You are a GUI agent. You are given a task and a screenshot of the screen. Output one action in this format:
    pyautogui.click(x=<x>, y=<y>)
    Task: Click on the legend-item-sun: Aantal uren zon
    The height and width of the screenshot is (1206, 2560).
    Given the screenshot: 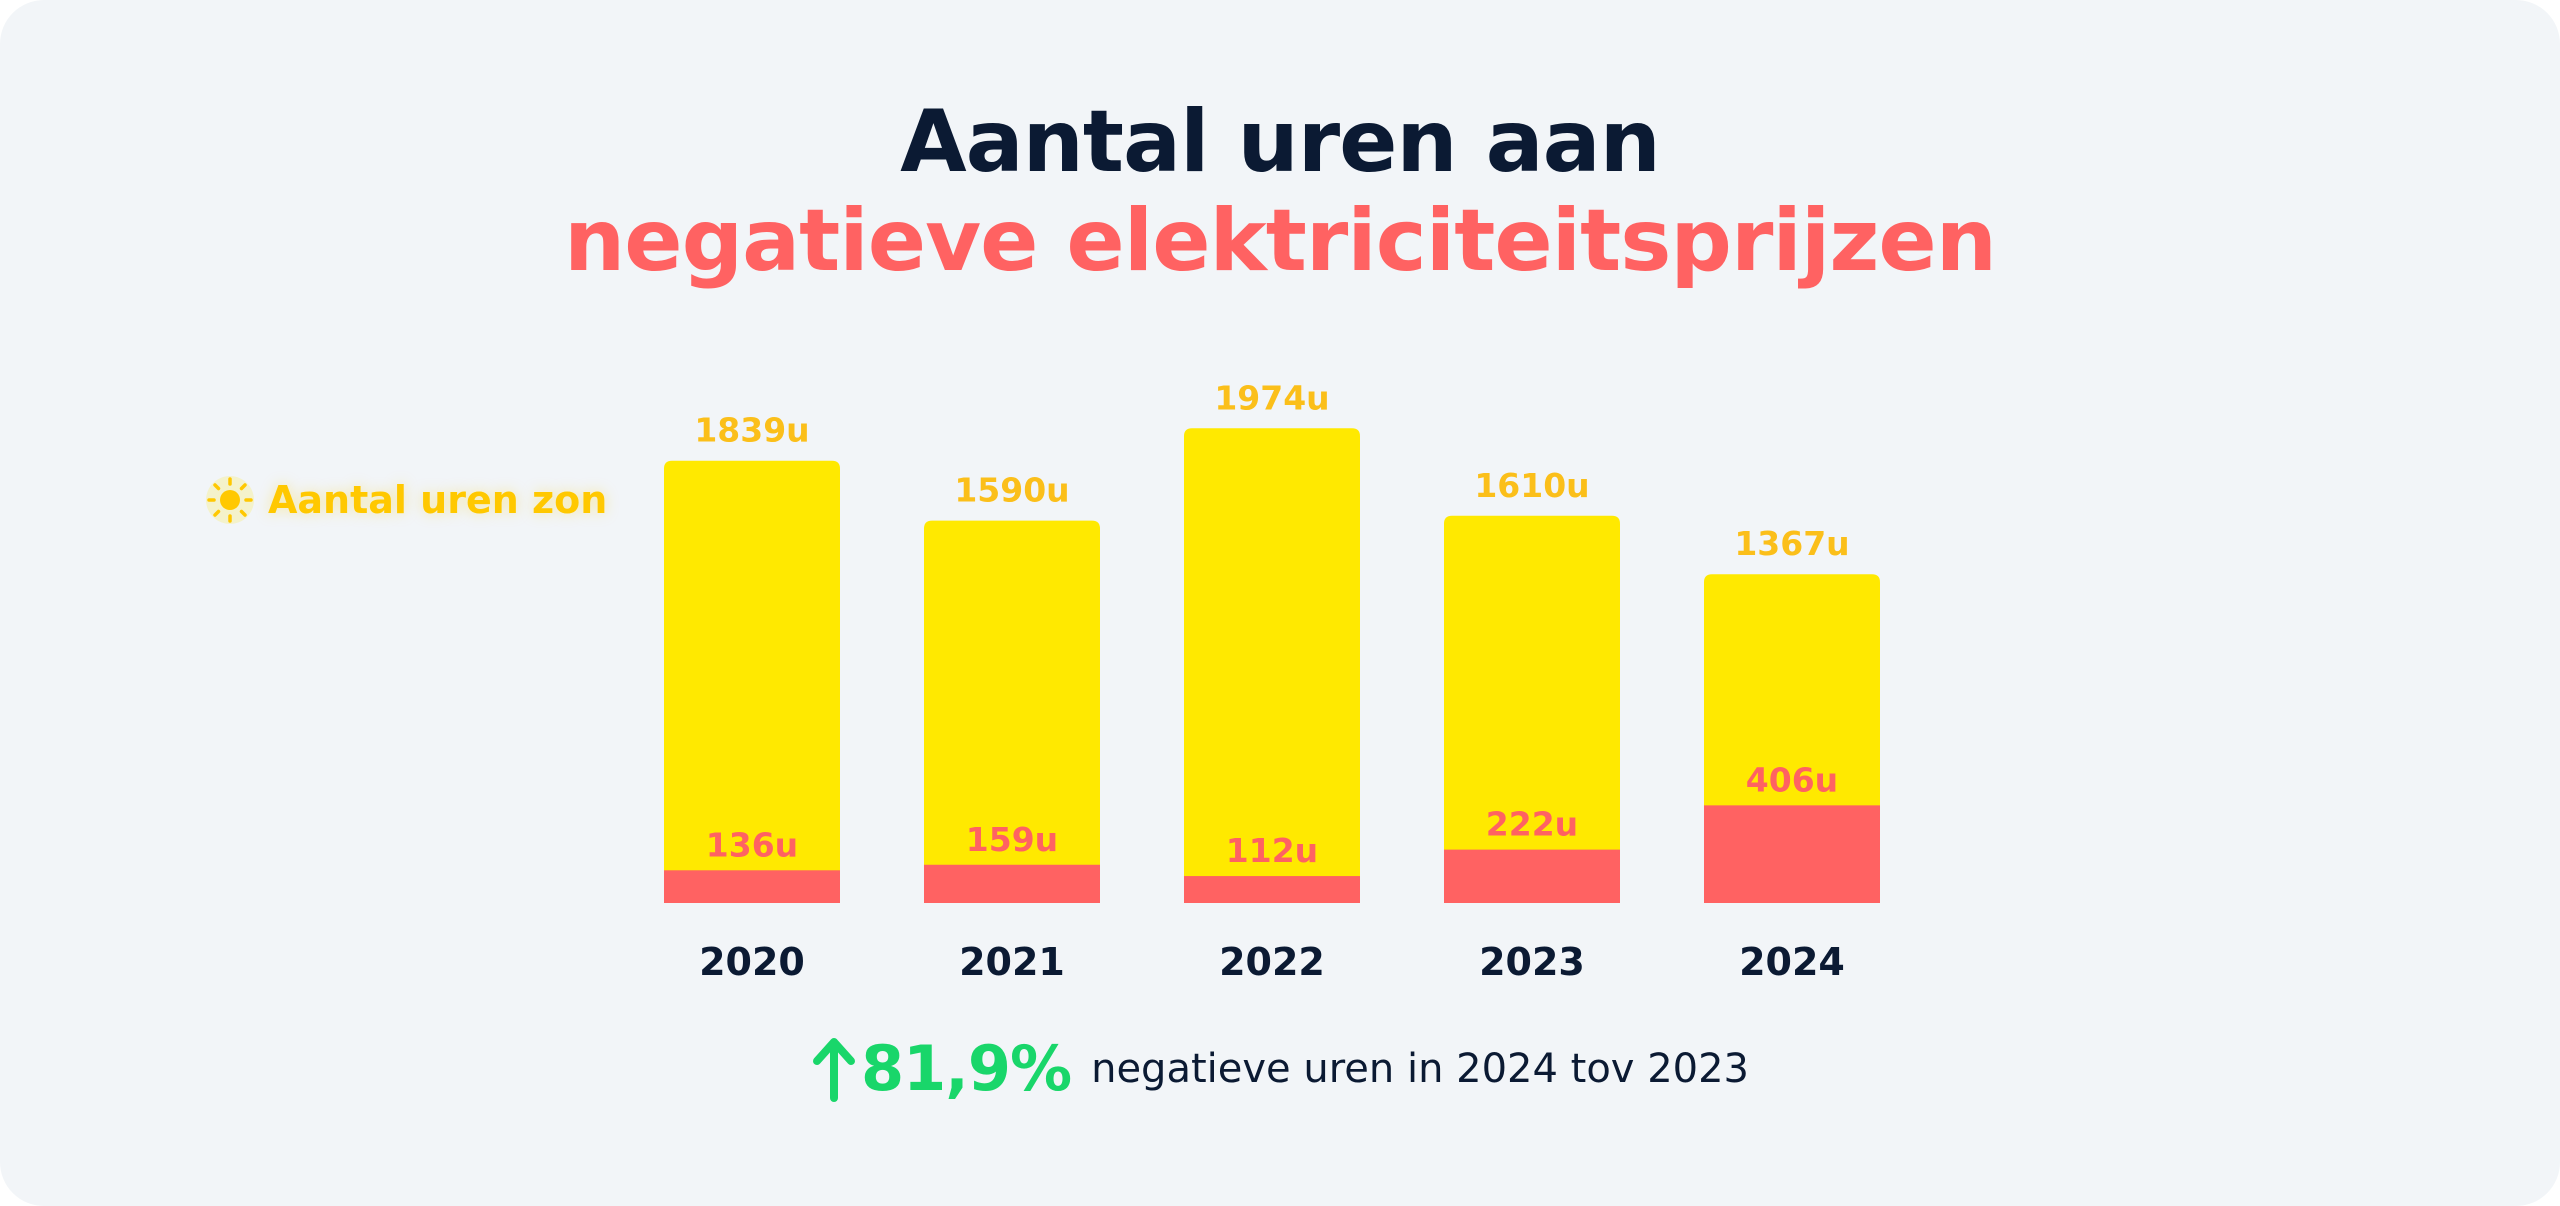 What is the action you would take?
    pyautogui.click(x=403, y=500)
    